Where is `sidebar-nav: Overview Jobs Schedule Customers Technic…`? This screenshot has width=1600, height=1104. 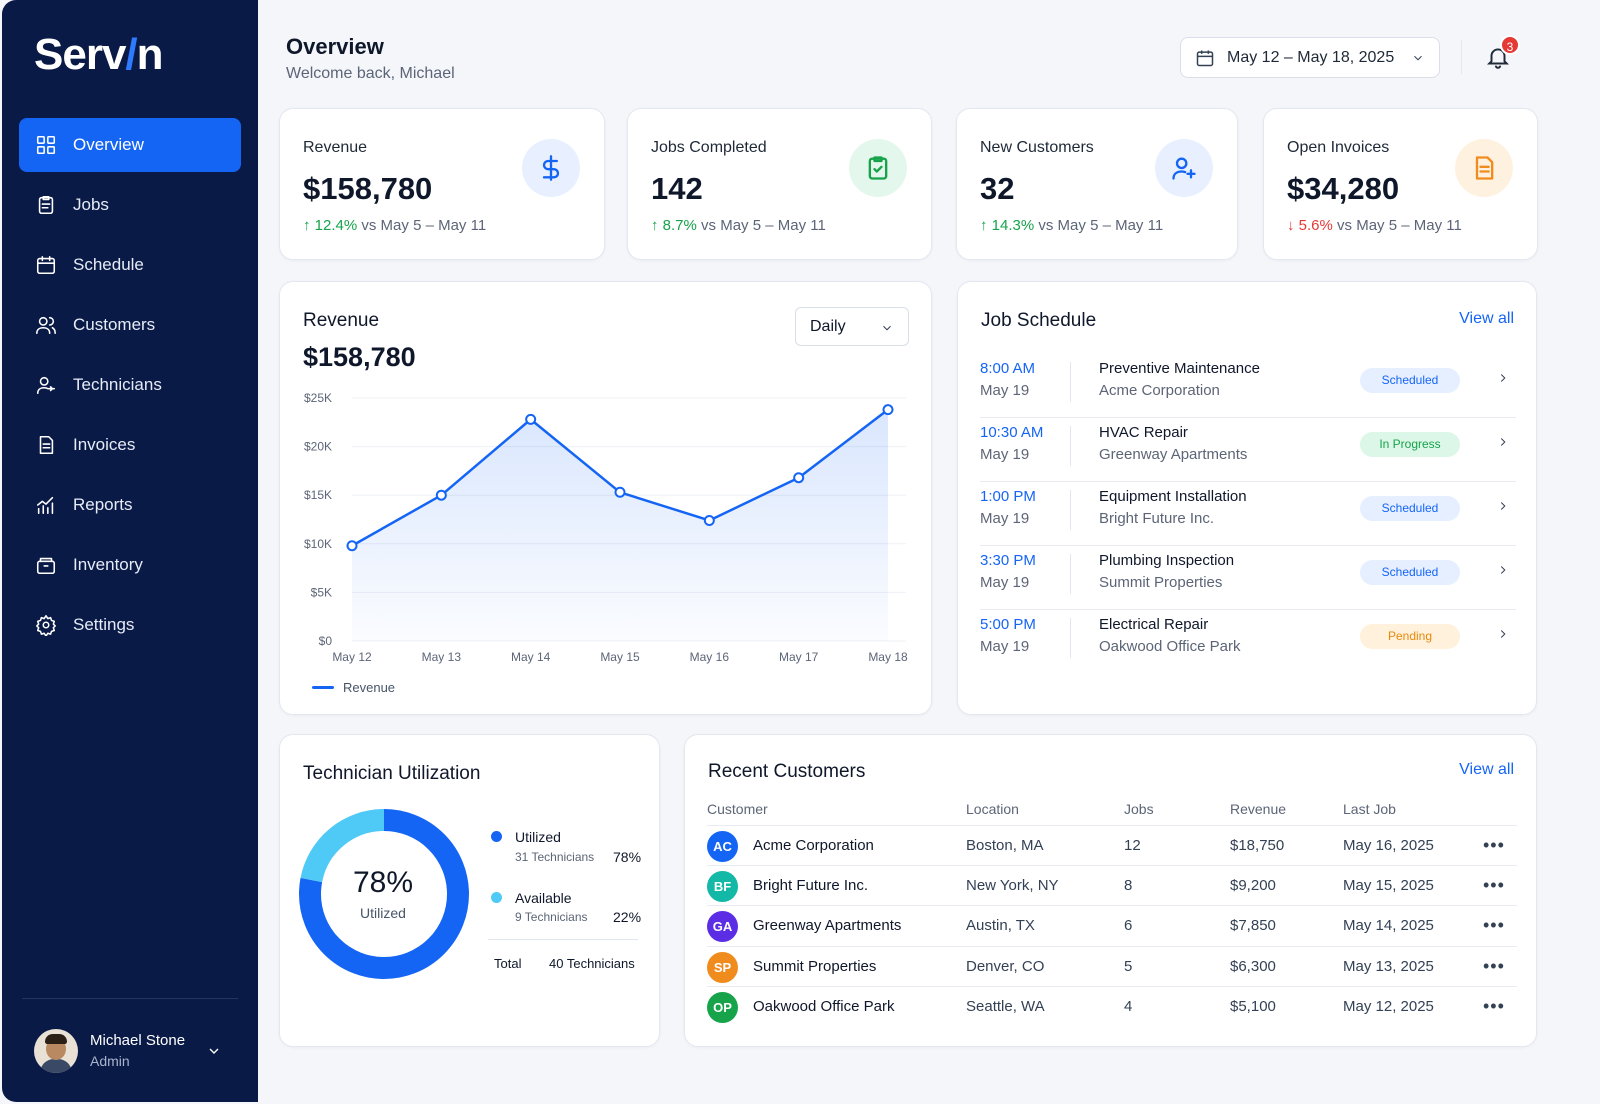 sidebar-nav: Overview Jobs Schedule Customers Technic… is located at coordinates (130, 388).